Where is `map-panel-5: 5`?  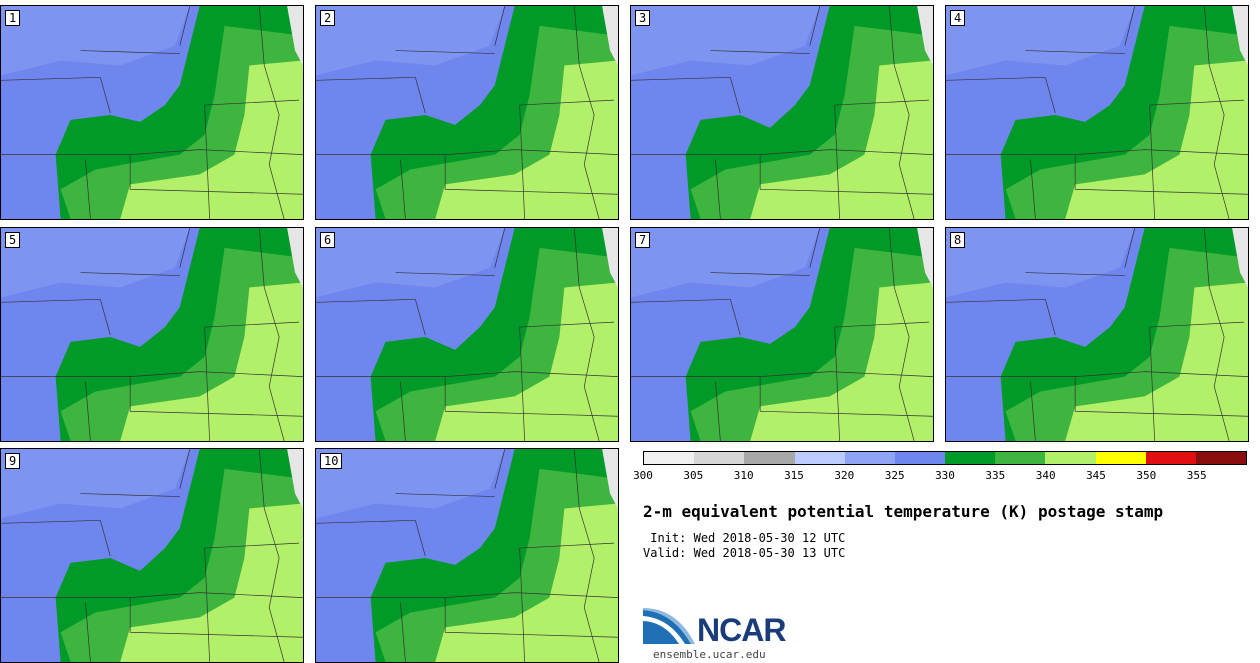 map-panel-5: 5 is located at coordinates (152, 334).